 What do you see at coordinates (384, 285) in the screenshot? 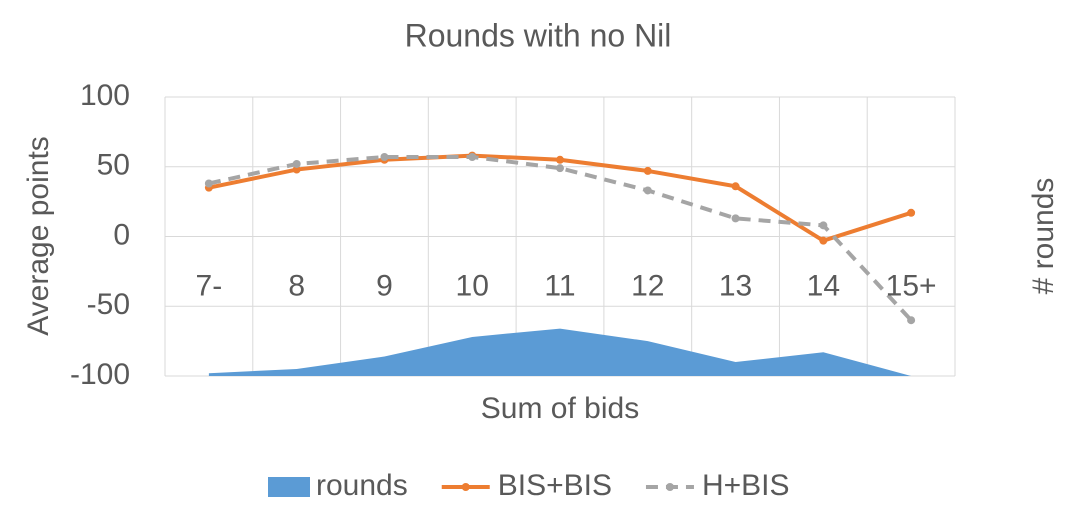
I see `x-tick-label: 9` at bounding box center [384, 285].